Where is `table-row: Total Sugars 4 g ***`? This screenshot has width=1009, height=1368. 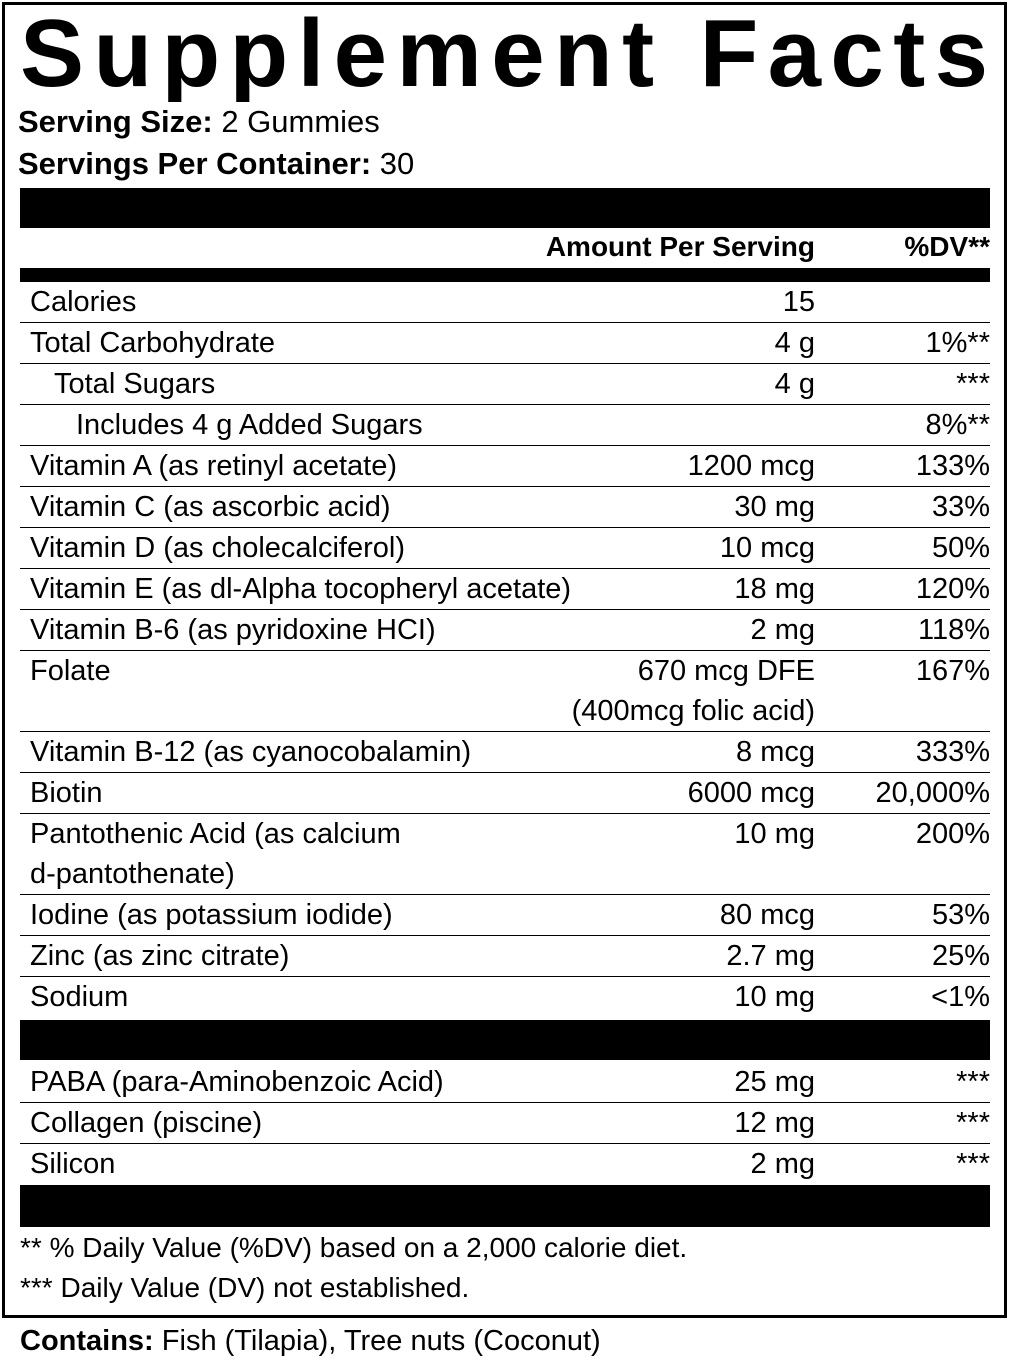 table-row: Total Sugars 4 g *** is located at coordinates (505, 384).